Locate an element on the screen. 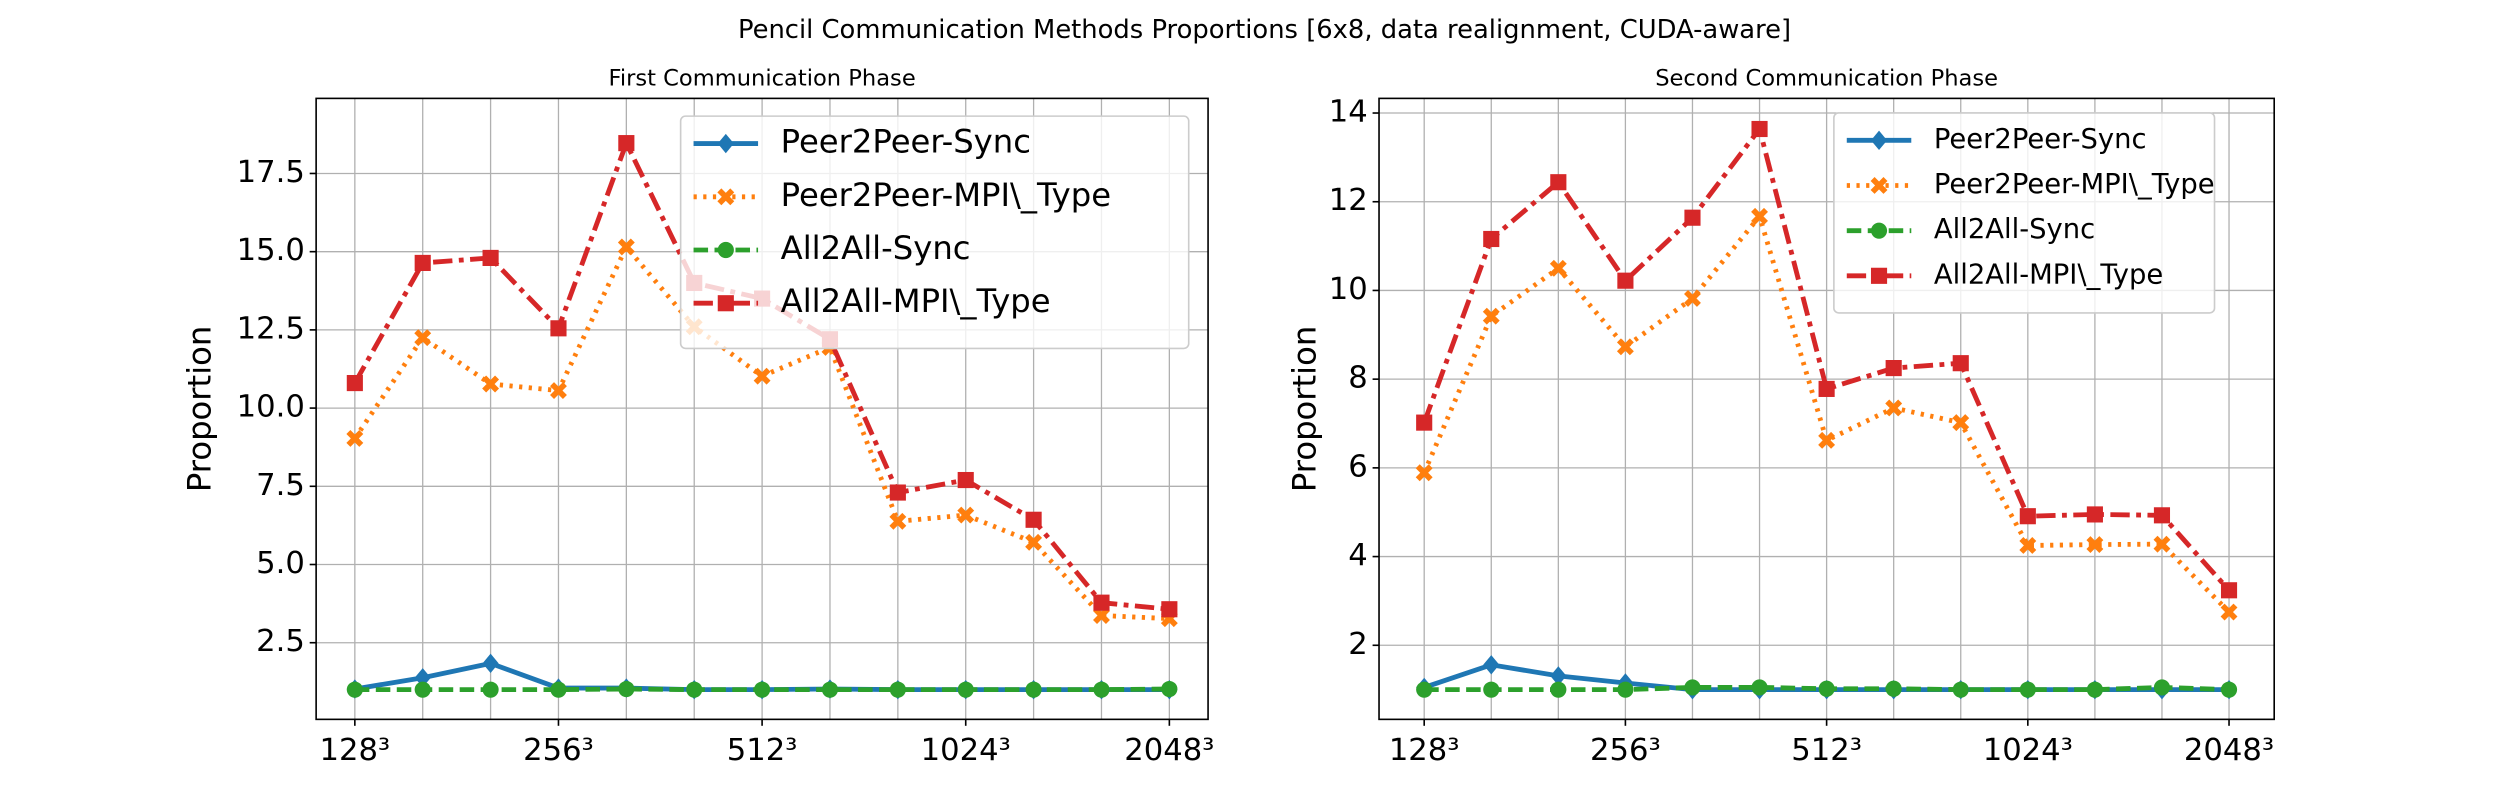  y-tick-label: 14 is located at coordinates (1348, 112).